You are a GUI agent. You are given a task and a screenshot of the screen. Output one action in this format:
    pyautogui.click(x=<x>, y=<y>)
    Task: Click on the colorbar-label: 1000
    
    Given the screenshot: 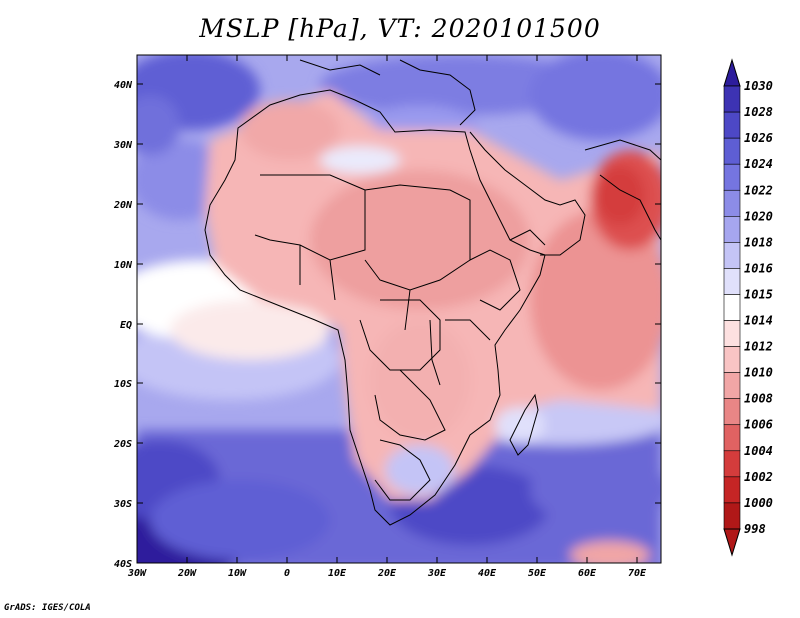 What is the action you would take?
    pyautogui.click(x=758, y=503)
    